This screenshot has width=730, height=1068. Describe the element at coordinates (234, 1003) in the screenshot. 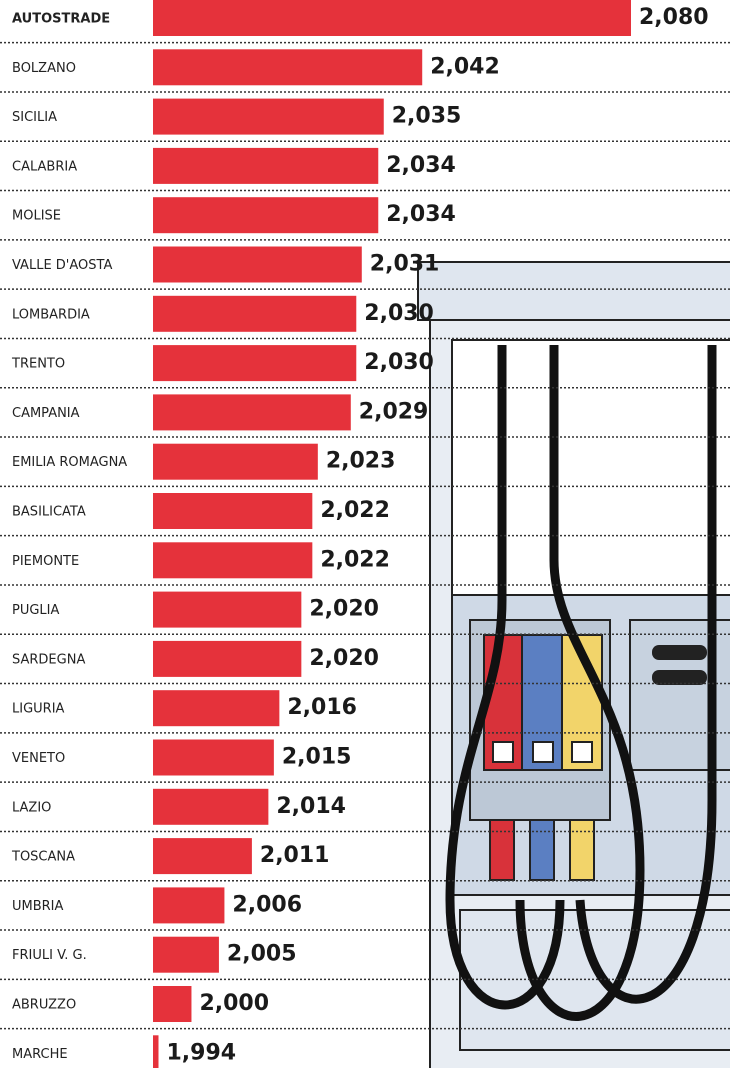

I see `value-label: 2,000` at that location.